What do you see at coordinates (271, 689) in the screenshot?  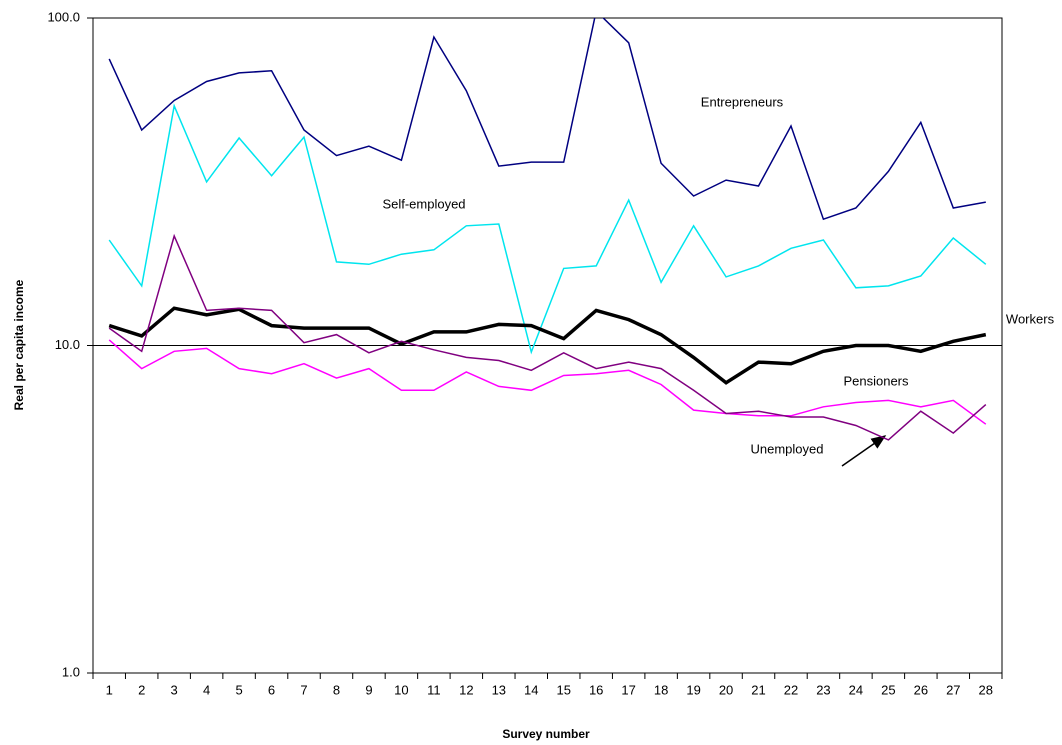 I see `x-tick-label: 6` at bounding box center [271, 689].